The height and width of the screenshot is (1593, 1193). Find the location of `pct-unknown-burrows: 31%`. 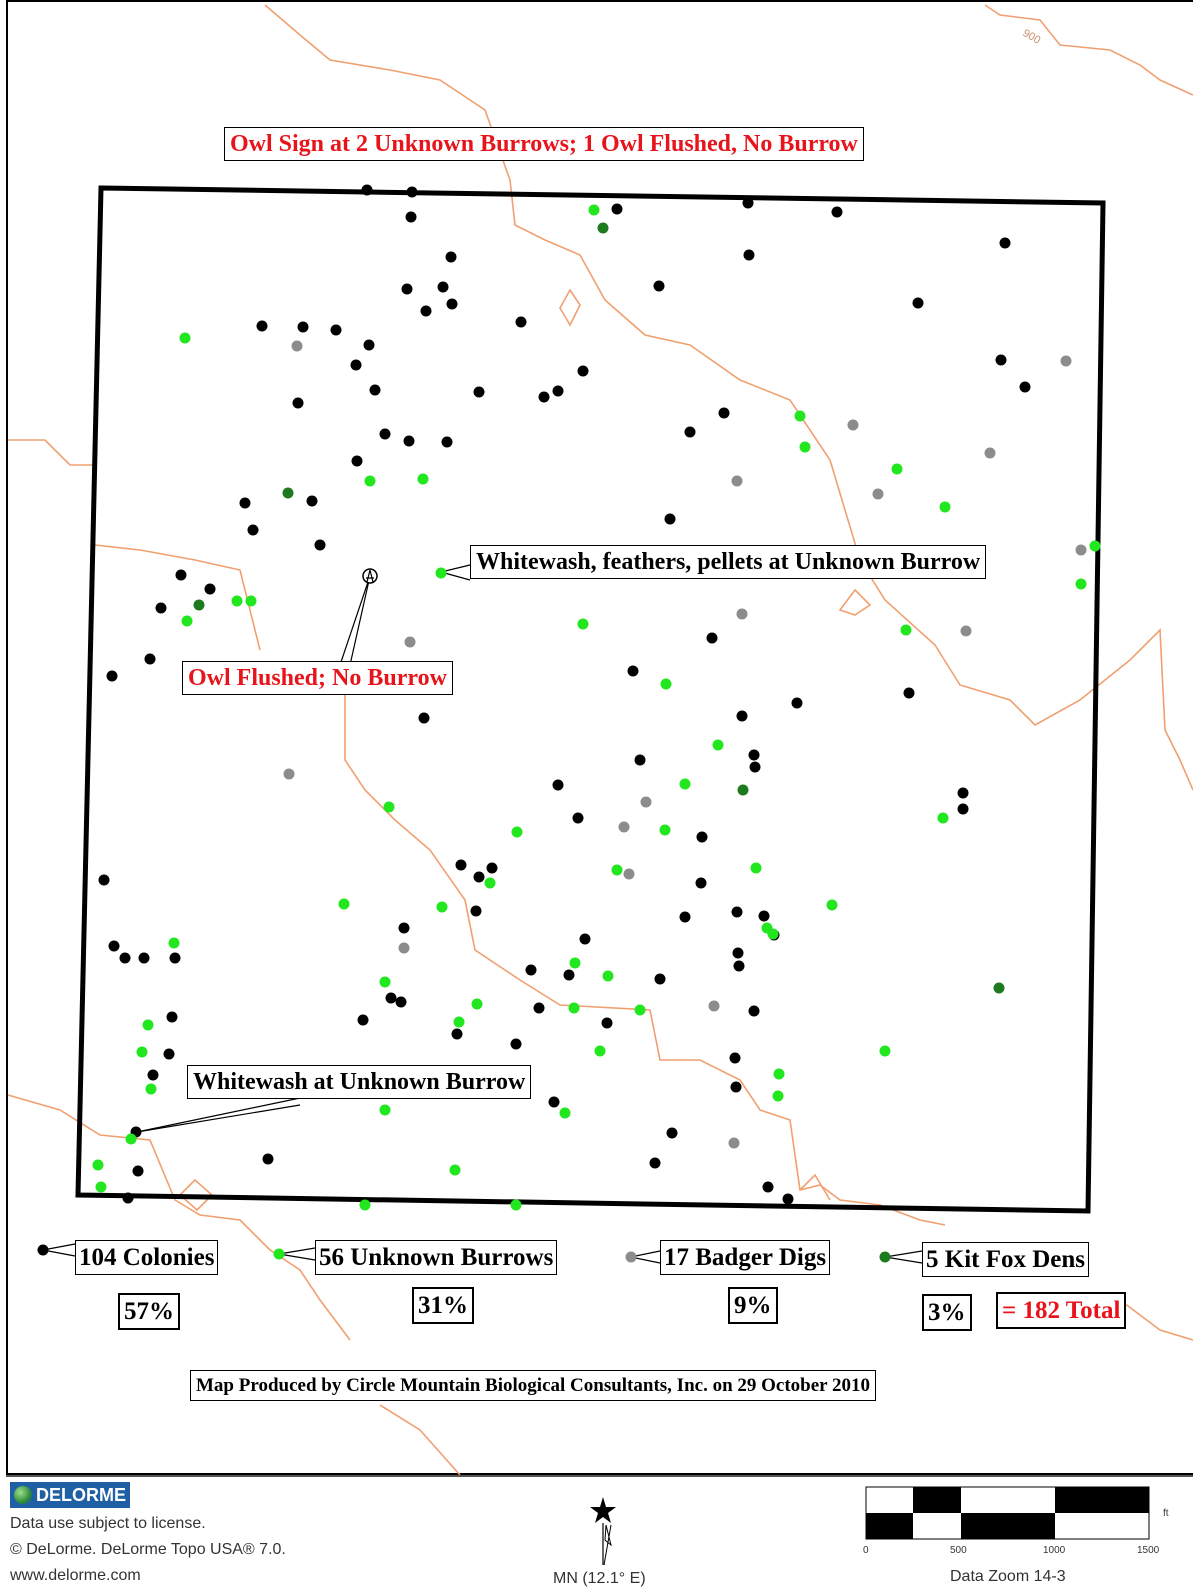

pct-unknown-burrows: 31% is located at coordinates (443, 1305).